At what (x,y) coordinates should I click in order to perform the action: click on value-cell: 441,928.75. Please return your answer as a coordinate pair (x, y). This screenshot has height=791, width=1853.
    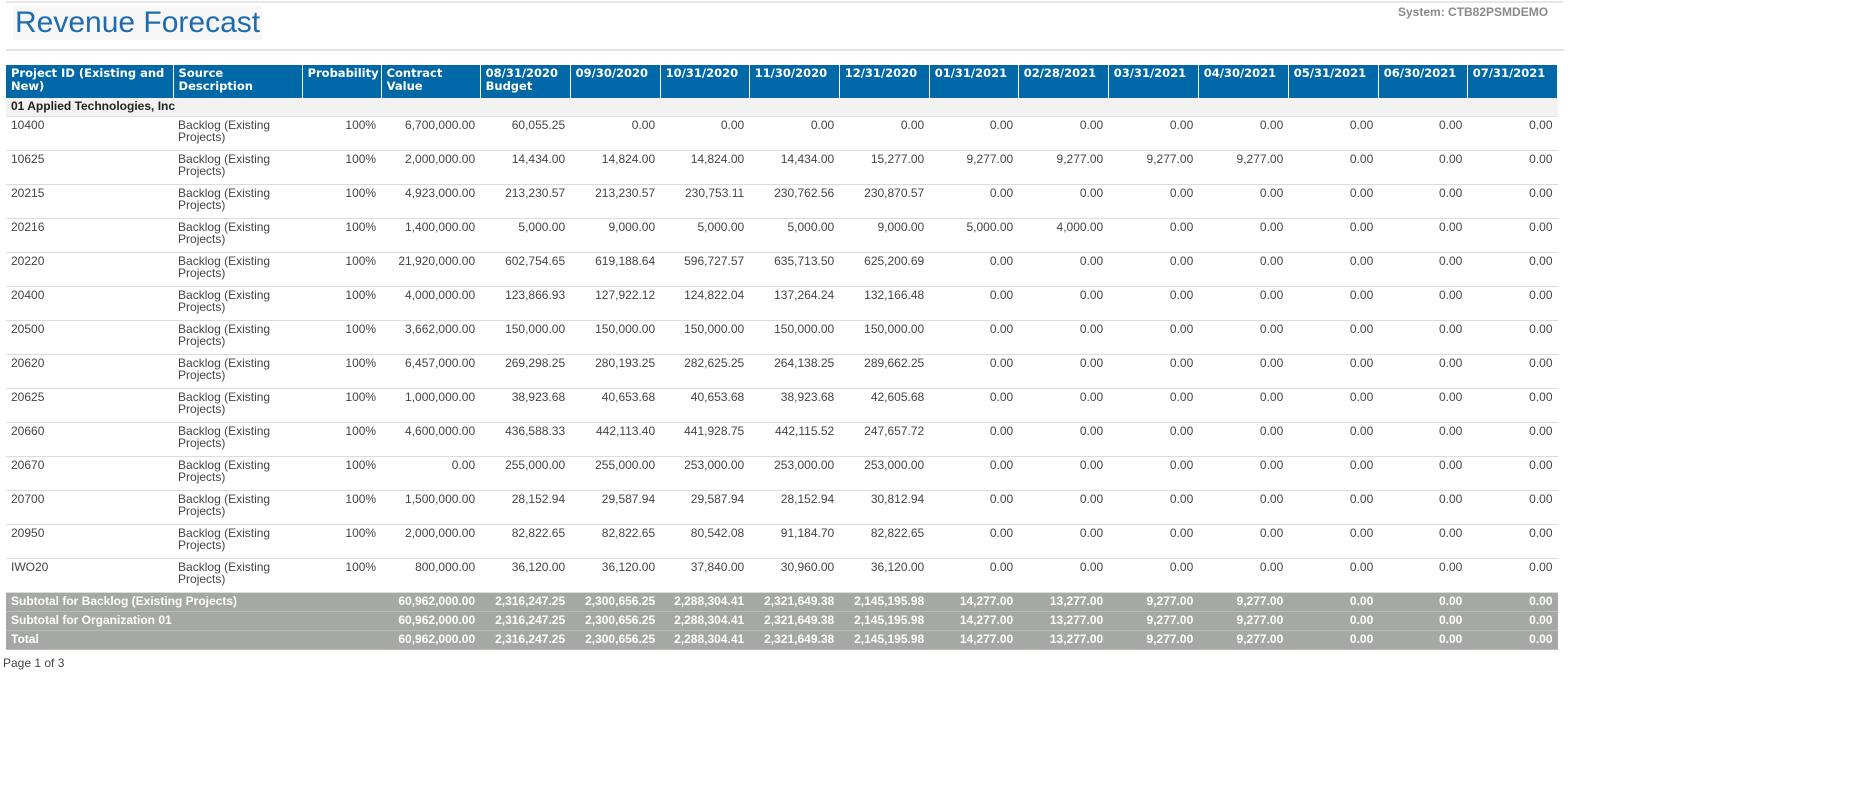
    Looking at the image, I should click on (705, 439).